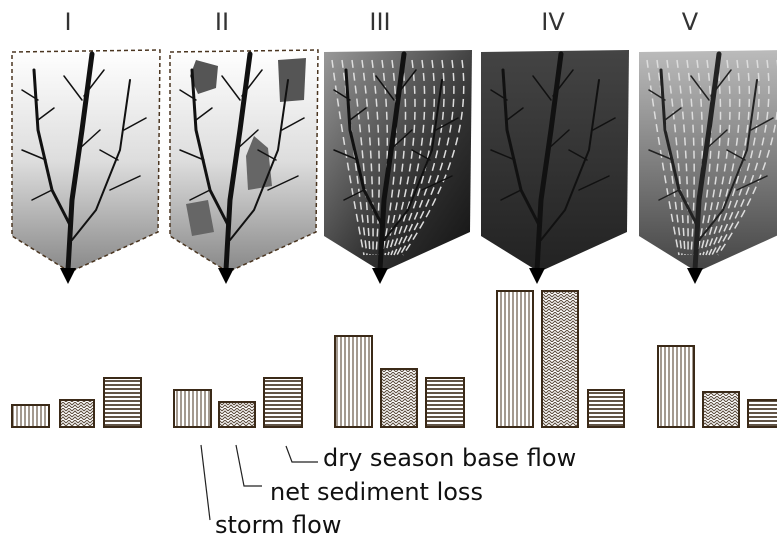 This screenshot has height=538, width=777. I want to click on legend-label: storm flow, so click(278, 524).